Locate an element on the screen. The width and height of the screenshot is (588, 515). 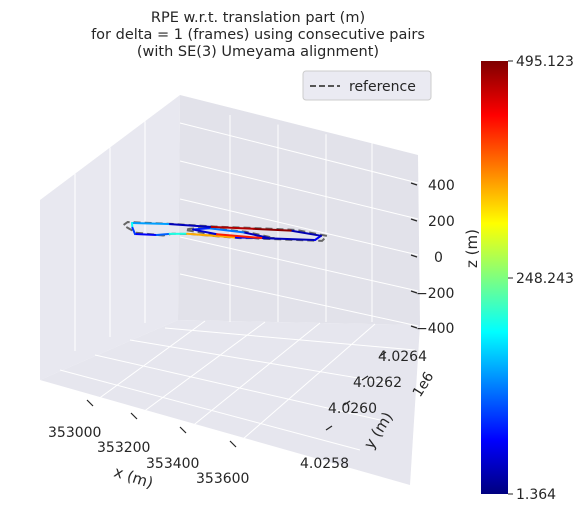
z-ticks is located at coordinates (414, 255).